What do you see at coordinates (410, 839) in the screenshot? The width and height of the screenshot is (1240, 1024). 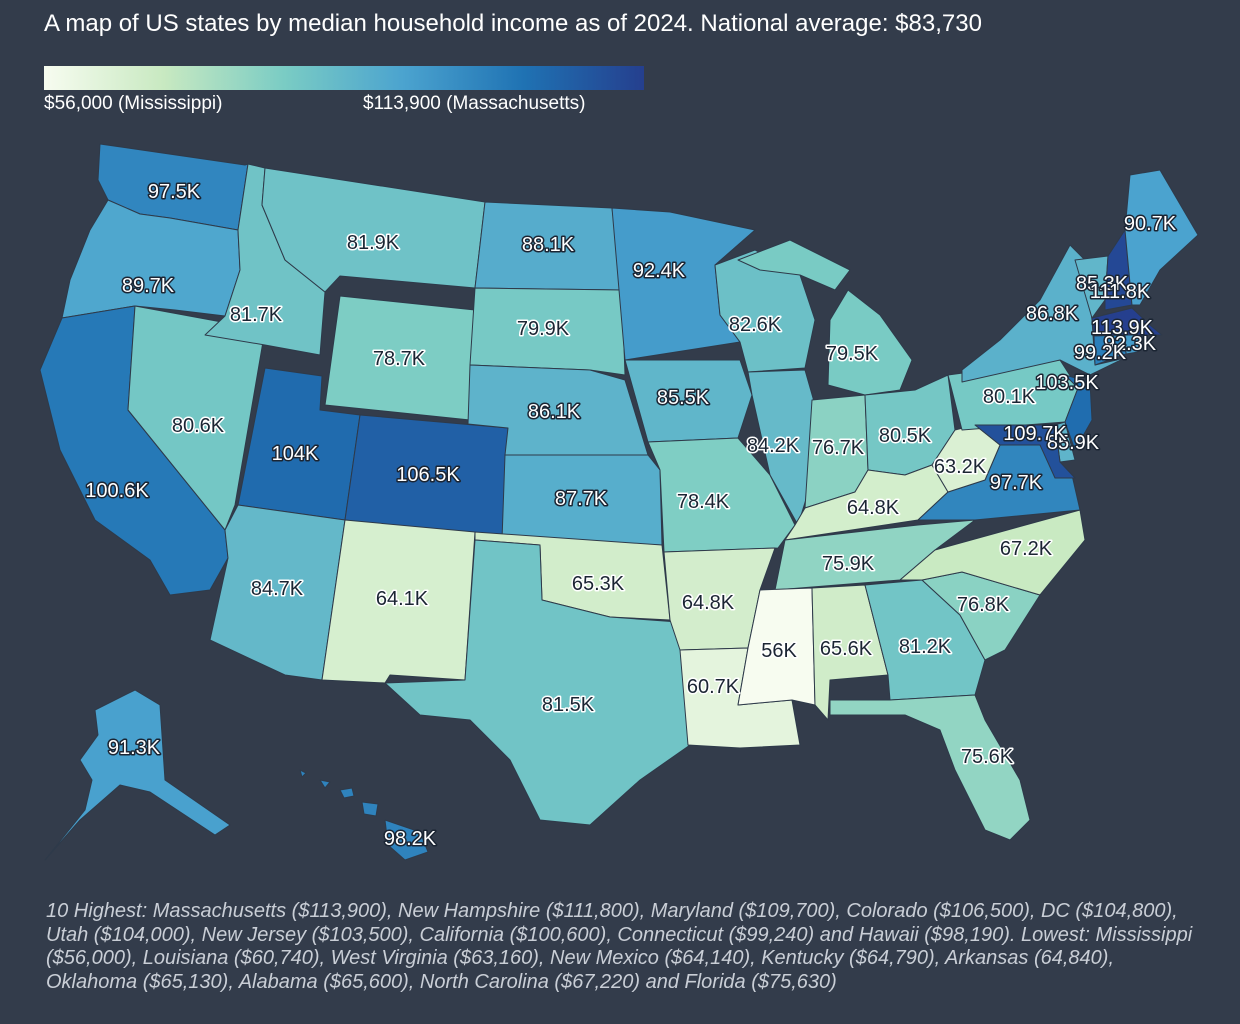 I see `label-hawaii: 98.2K` at bounding box center [410, 839].